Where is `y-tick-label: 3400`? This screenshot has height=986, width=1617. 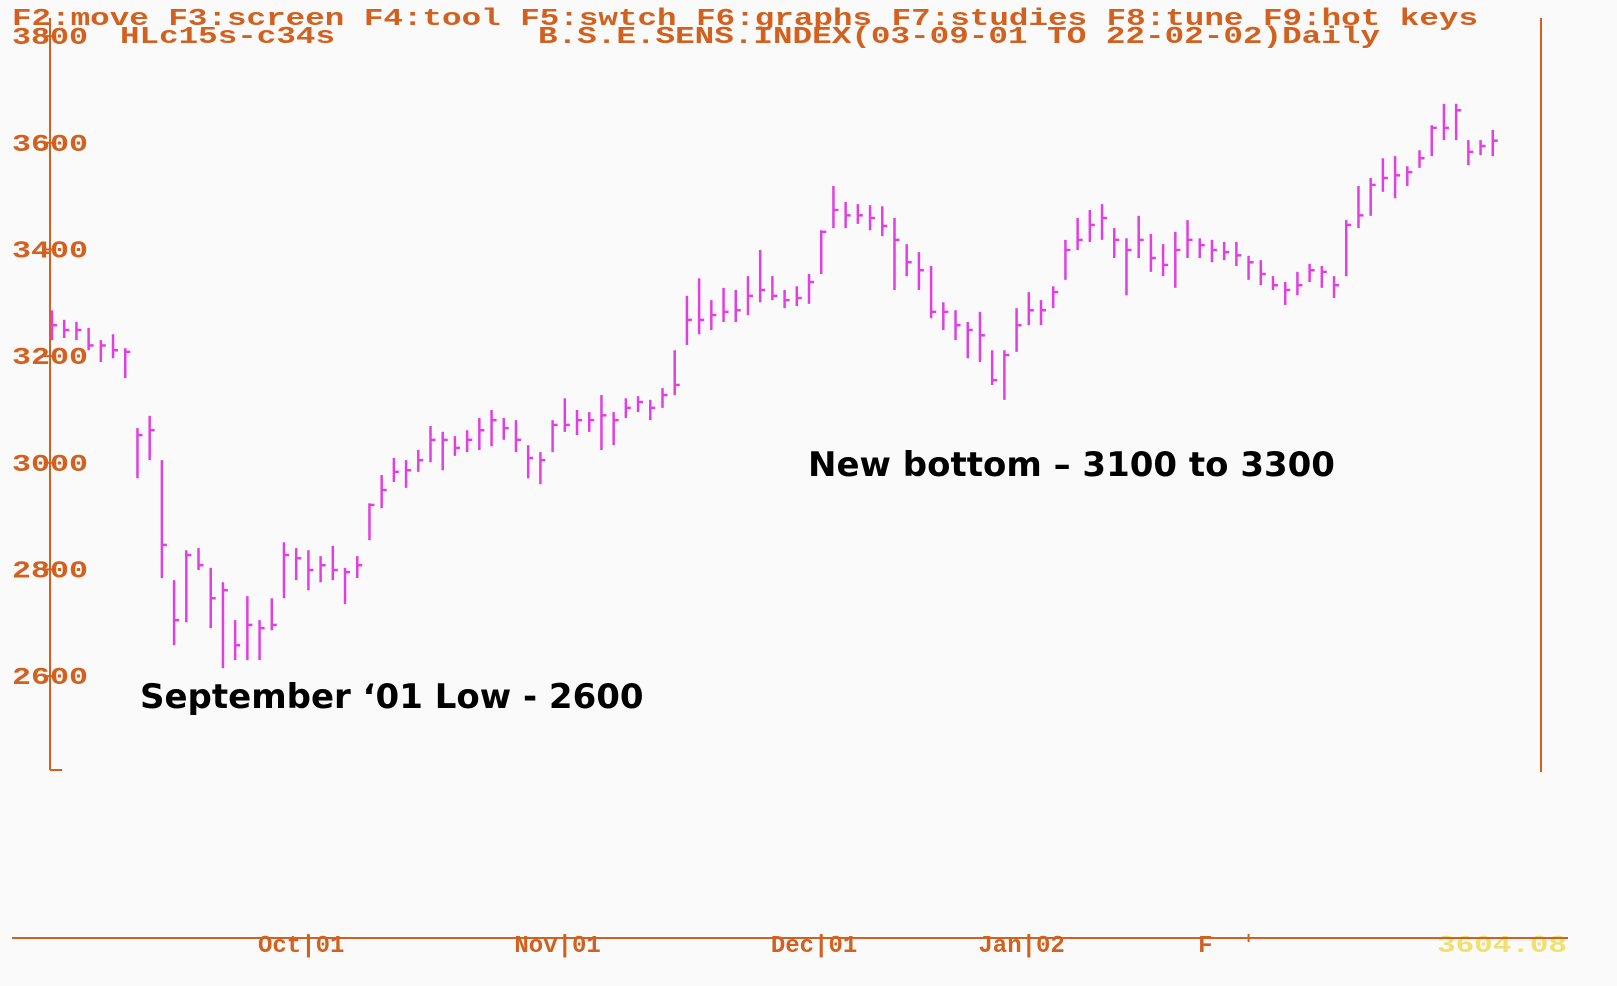 y-tick-label: 3400 is located at coordinates (50, 251).